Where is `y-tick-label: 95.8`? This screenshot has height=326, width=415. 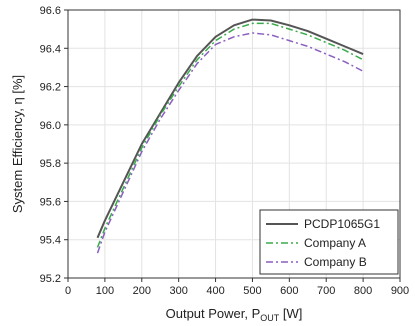 y-tick-label: 95.8 is located at coordinates (50, 164).